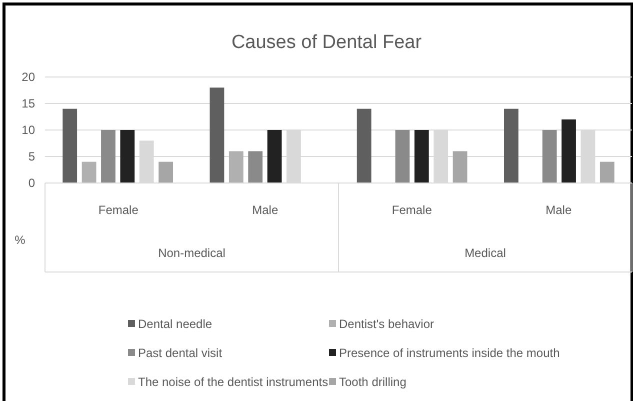  What do you see at coordinates (386, 324) in the screenshot?
I see `legend-label: Dentist's behavior` at bounding box center [386, 324].